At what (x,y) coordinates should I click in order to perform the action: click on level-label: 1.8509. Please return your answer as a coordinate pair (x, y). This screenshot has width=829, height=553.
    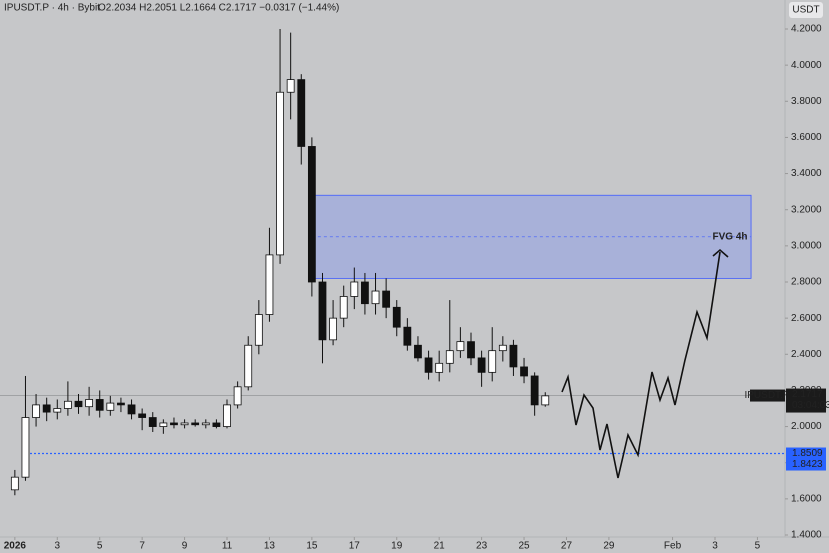
    Looking at the image, I should click on (807, 453).